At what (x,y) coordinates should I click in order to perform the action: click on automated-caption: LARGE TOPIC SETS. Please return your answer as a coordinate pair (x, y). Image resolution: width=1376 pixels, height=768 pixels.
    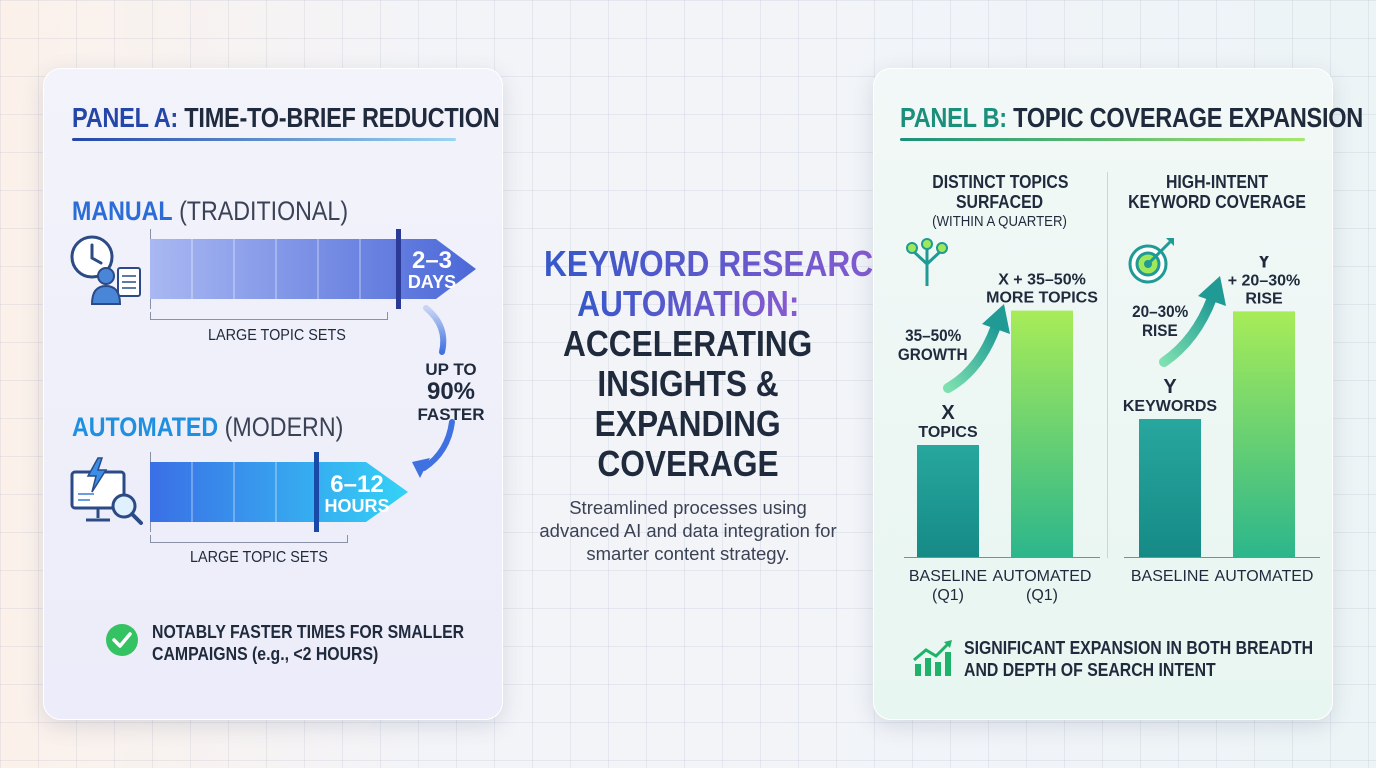
    Looking at the image, I should click on (259, 557).